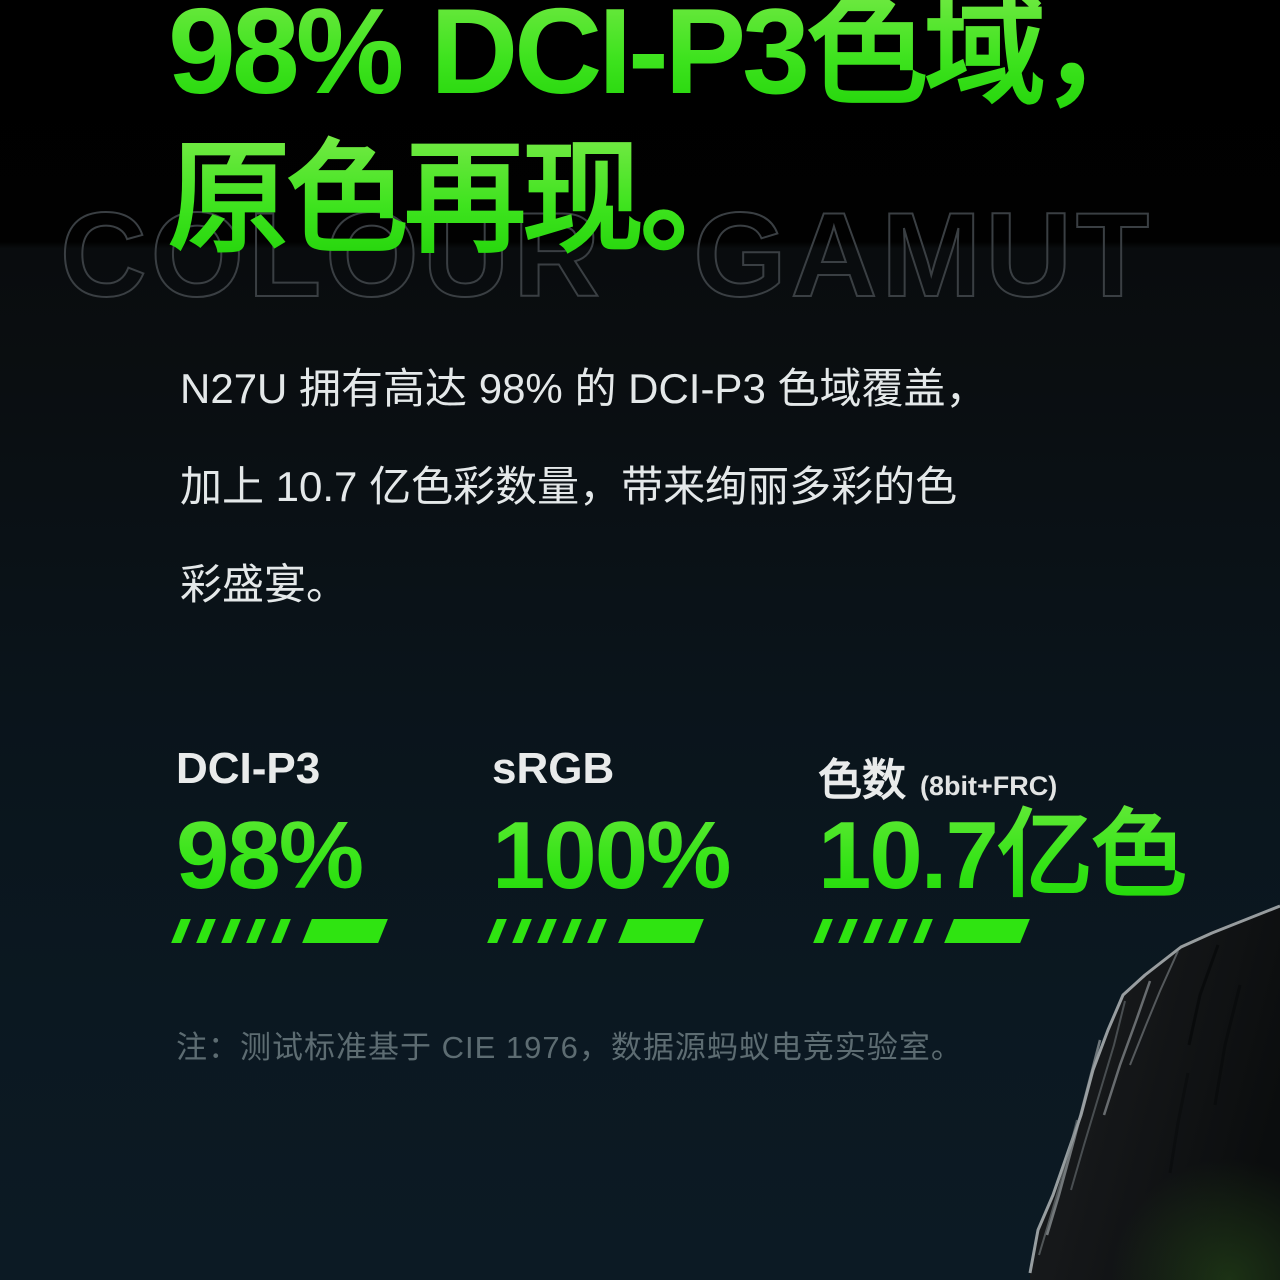  Describe the element at coordinates (612, 859) in the screenshot. I see `stat-value: 100%` at that location.